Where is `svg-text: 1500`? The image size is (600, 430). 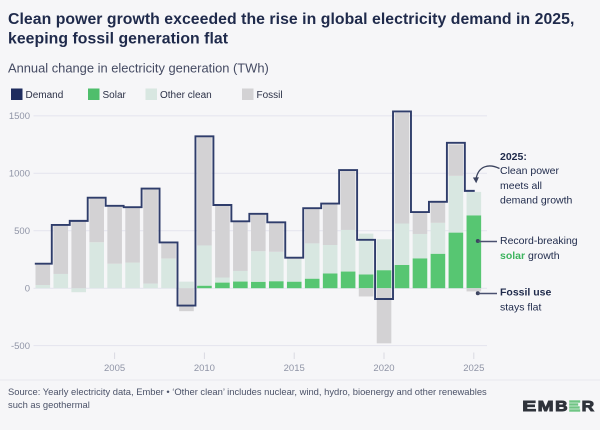
svg-text: 1500 is located at coordinates (19, 116).